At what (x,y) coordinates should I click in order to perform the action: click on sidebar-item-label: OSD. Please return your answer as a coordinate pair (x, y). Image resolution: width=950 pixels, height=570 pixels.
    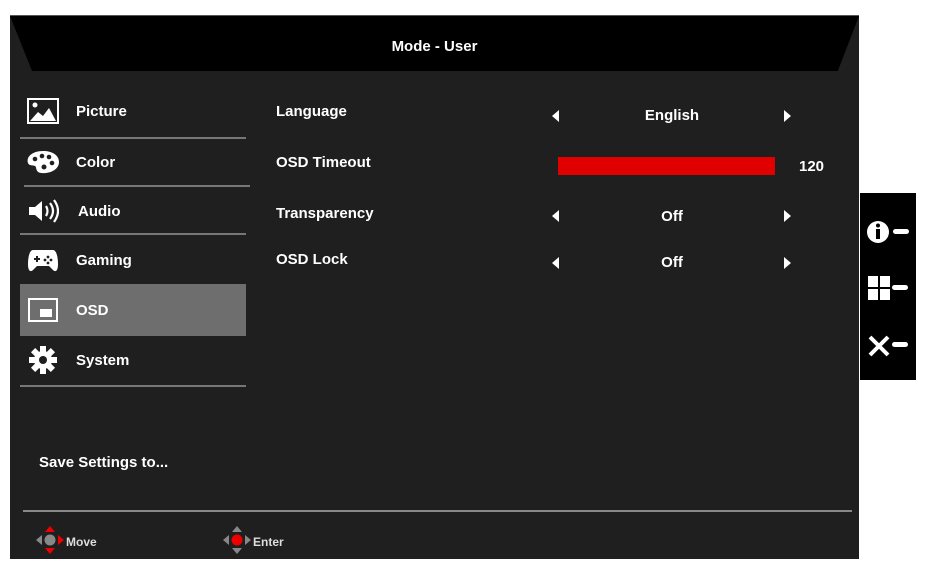
    Looking at the image, I should click on (92, 310).